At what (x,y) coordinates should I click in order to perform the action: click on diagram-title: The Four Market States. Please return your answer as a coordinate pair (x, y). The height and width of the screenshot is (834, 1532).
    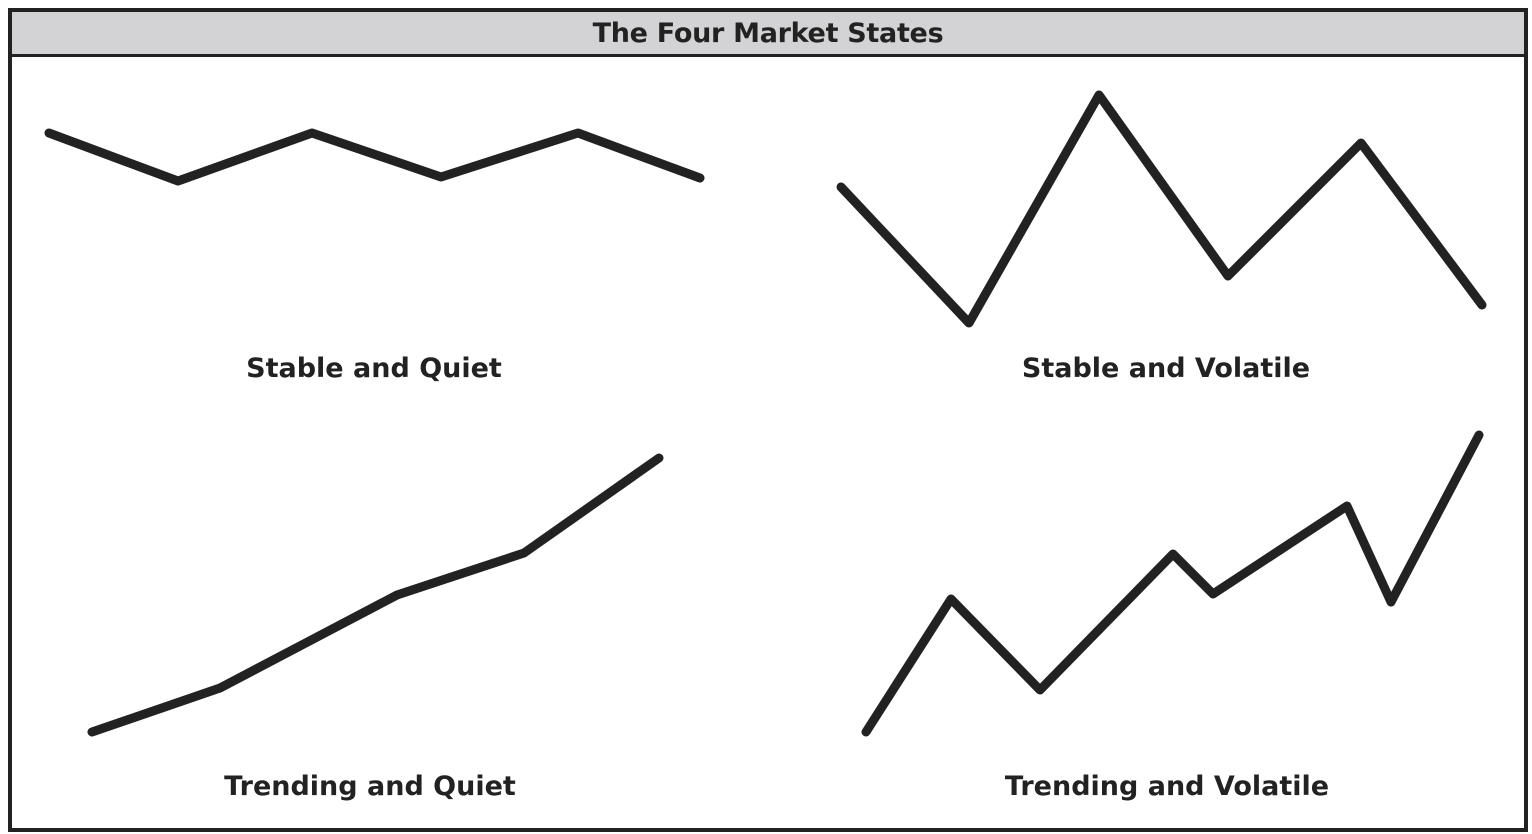
    Looking at the image, I should click on (768, 33).